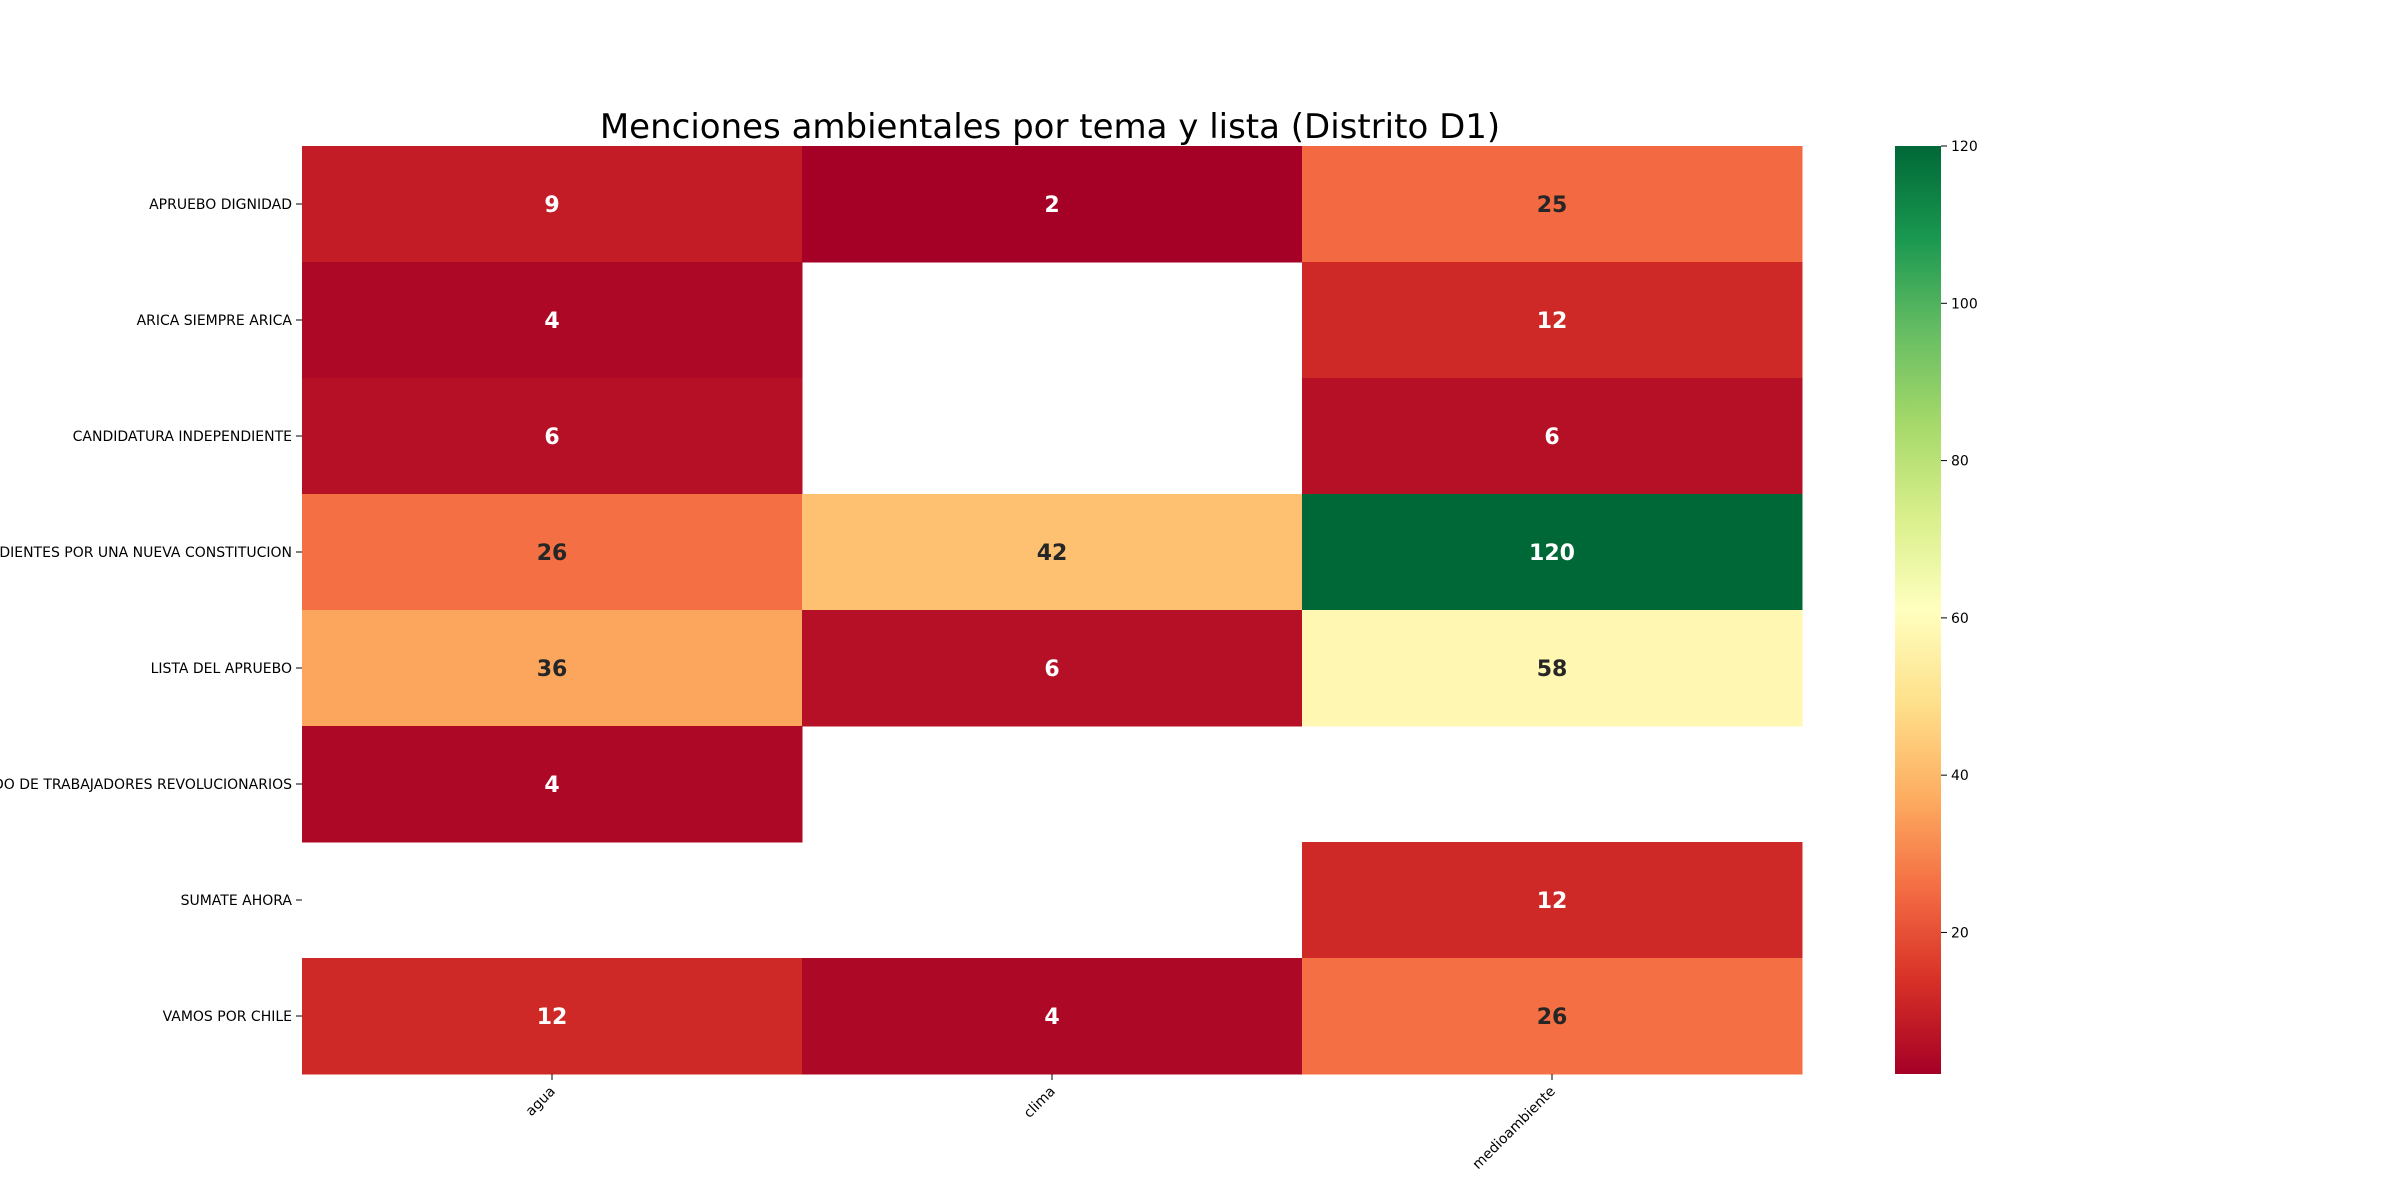 The width and height of the screenshot is (2400, 1204). I want to click on cell-value-label: 25, so click(1552, 205).